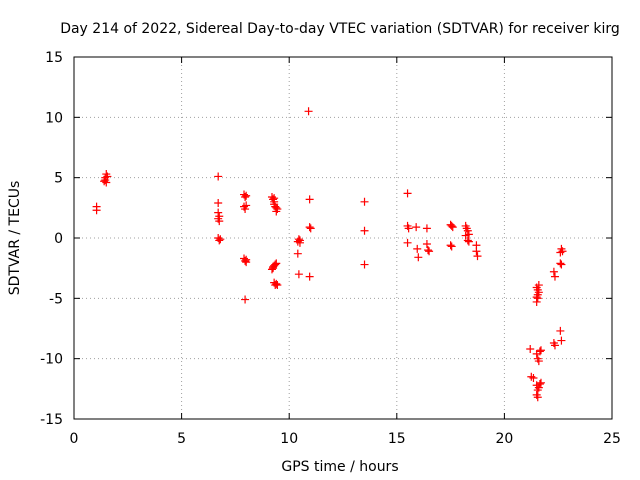 The width and height of the screenshot is (640, 480). What do you see at coordinates (289, 439) in the screenshot?
I see `x-tick-label: 10` at bounding box center [289, 439].